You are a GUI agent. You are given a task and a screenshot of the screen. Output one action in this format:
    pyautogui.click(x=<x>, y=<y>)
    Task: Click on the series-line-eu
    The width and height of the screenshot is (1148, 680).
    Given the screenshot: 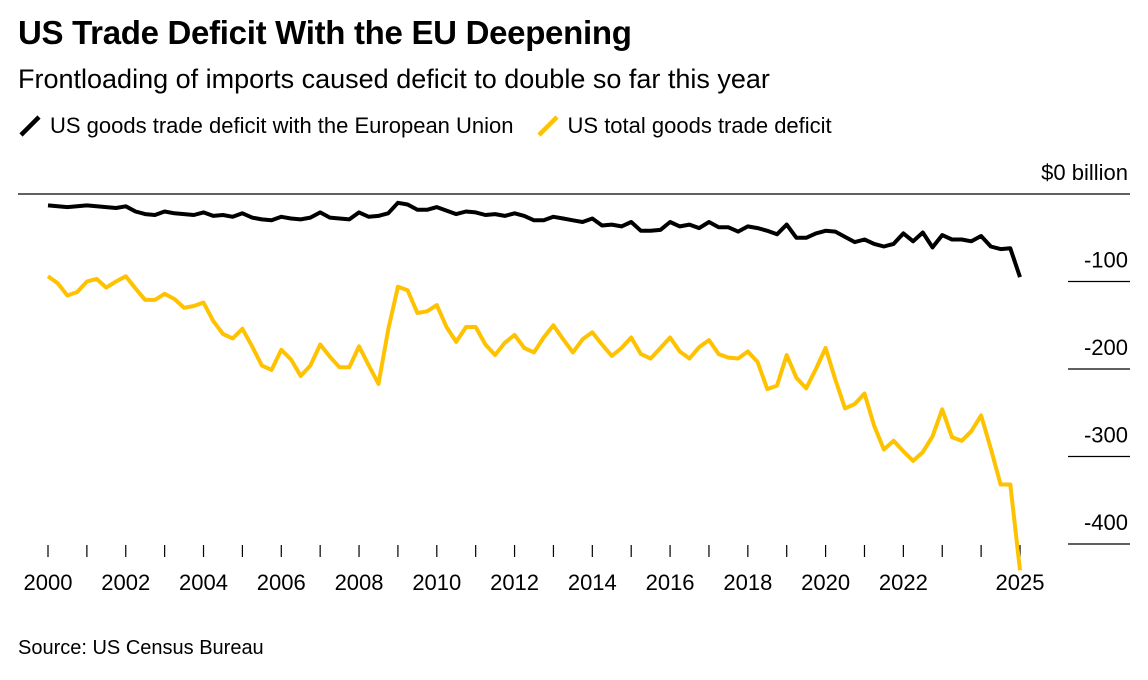 What is the action you would take?
    pyautogui.click(x=534, y=239)
    